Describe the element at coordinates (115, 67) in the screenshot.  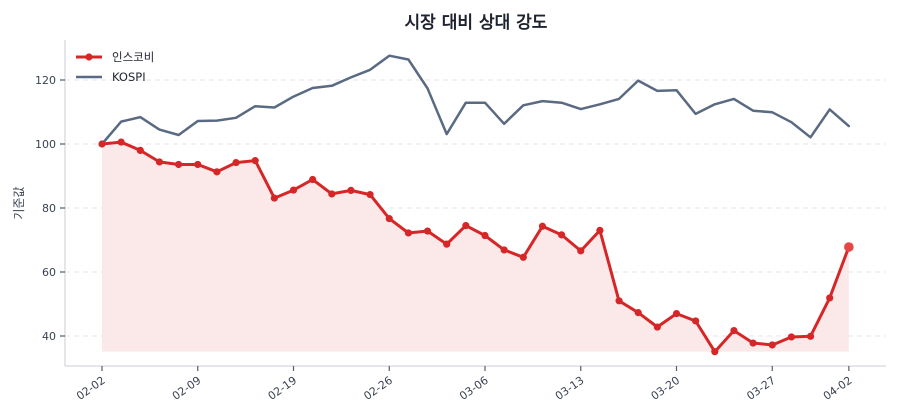
I see `legend: 인스코비 KOSPI` at that location.